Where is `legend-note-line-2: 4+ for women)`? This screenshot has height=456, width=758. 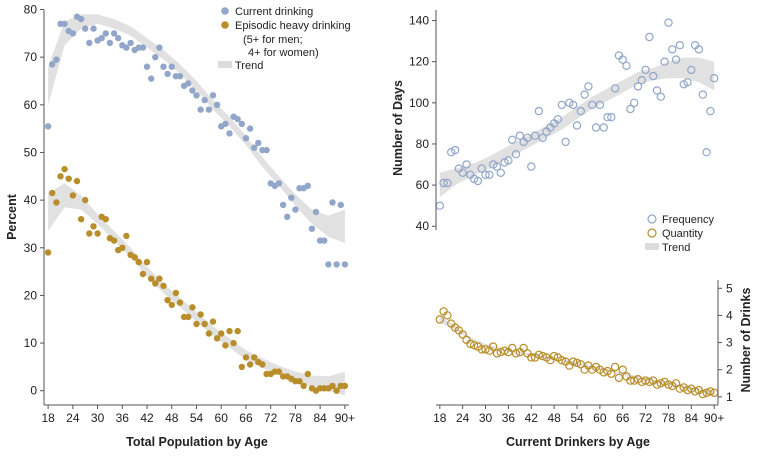
legend-note-line-2: 4+ for women) is located at coordinates (283, 53).